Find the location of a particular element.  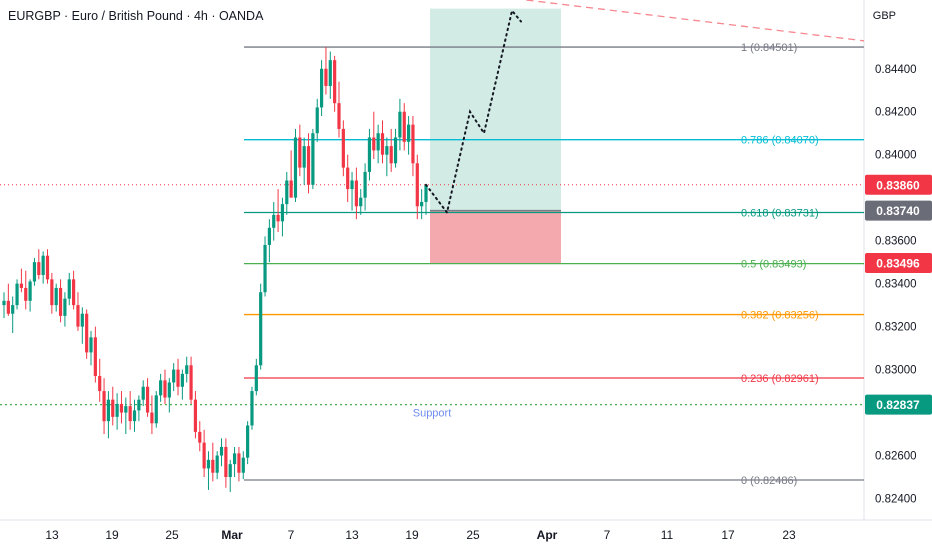

y-tick-label: 0.82600 is located at coordinates (896, 457).